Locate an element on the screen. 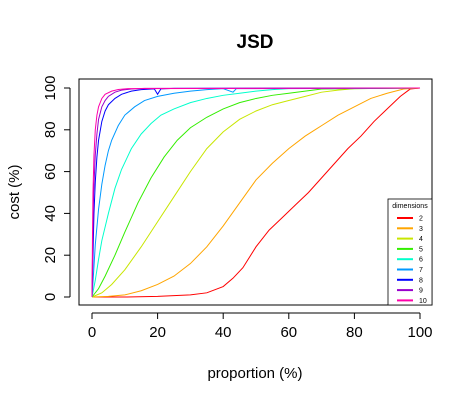  legend-label-dim-2: 2 is located at coordinates (421, 219).